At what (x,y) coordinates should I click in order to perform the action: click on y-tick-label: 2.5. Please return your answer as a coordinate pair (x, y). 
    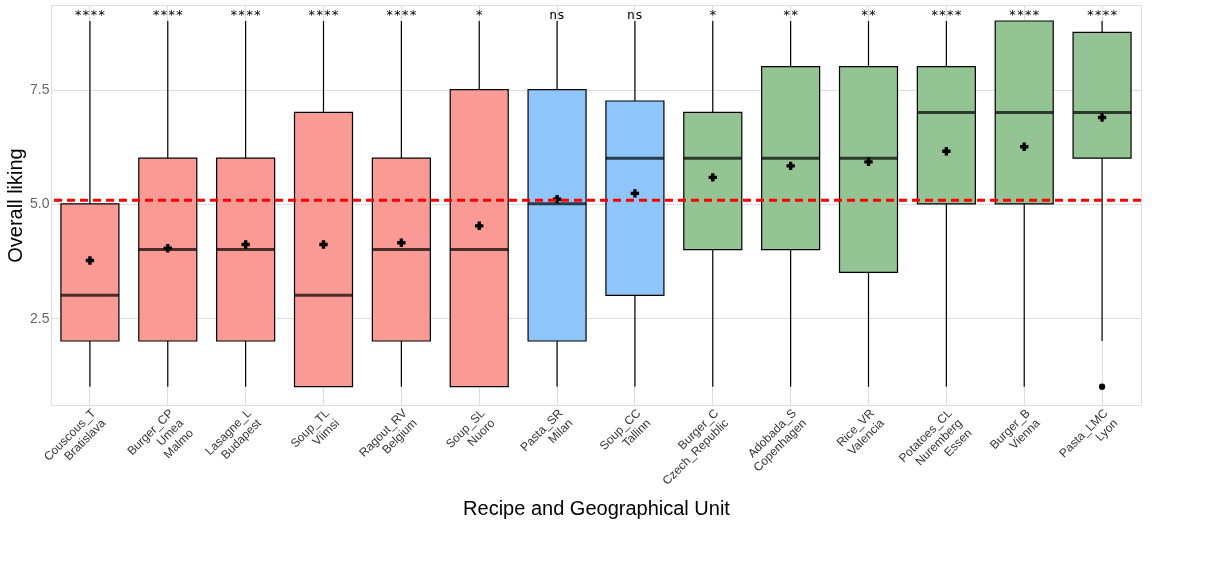
    Looking at the image, I should click on (40, 317).